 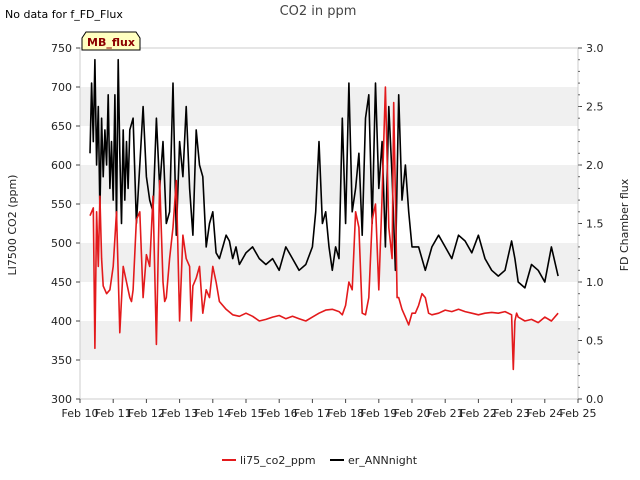 What do you see at coordinates (61, 360) in the screenshot?
I see `y-tick-label: 350` at bounding box center [61, 360].